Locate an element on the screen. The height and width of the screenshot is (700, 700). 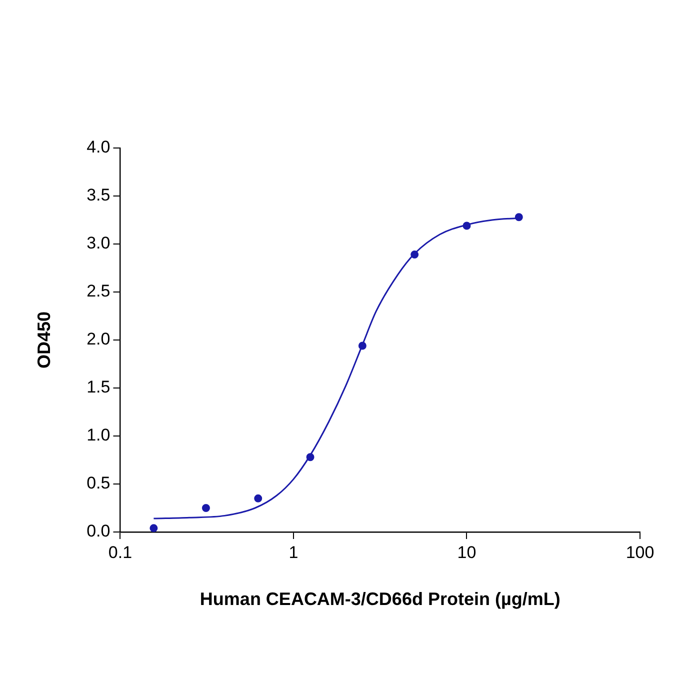
y-tick-label: 2.0 is located at coordinates (98, 339).